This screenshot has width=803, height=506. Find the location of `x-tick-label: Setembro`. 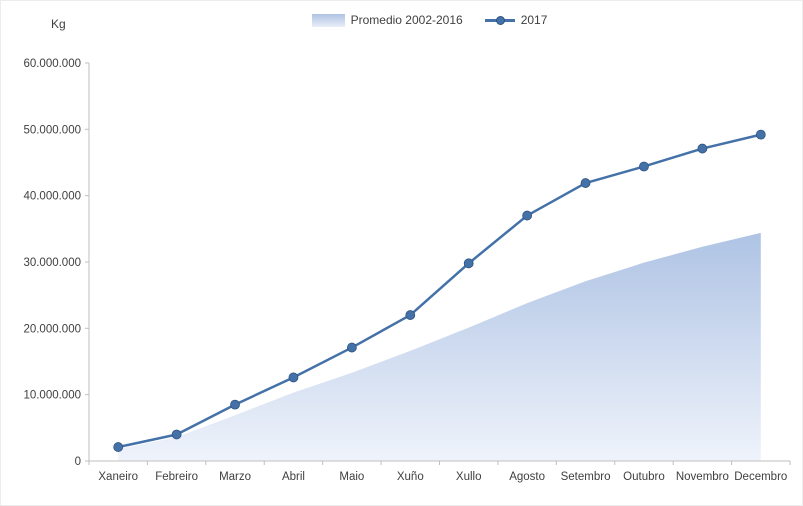

x-tick-label: Setembro is located at coordinates (586, 477).